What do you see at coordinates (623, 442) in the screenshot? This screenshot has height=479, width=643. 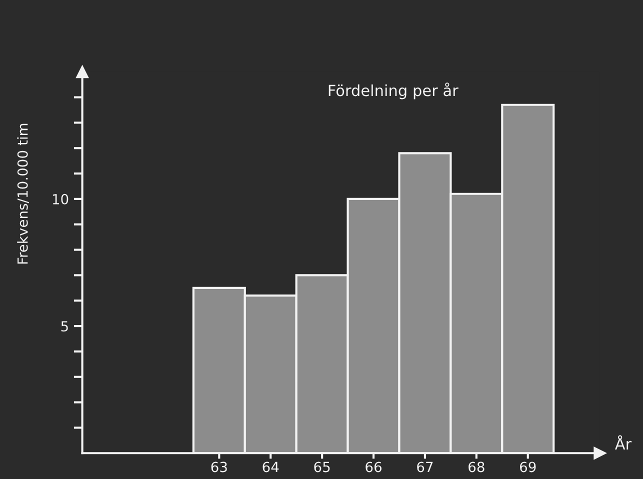 I see `x-axis-title: År` at bounding box center [623, 442].